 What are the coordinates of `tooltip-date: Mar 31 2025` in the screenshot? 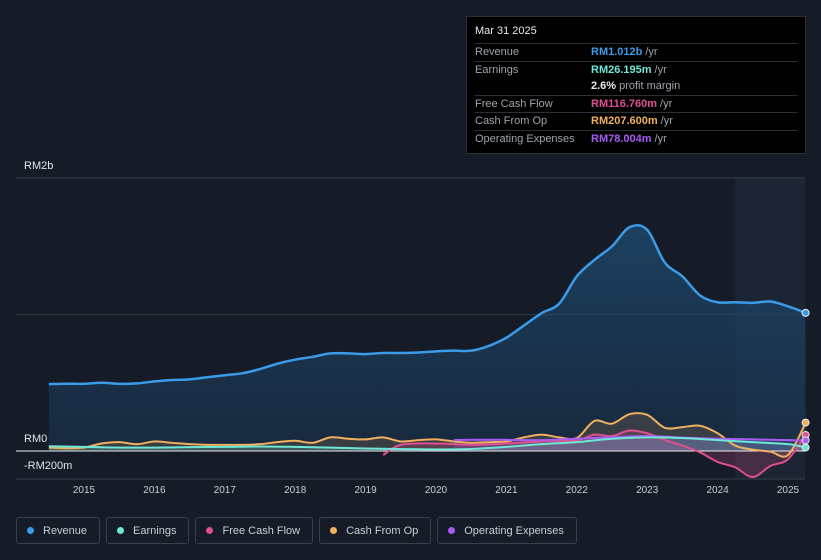 It's located at (506, 31).